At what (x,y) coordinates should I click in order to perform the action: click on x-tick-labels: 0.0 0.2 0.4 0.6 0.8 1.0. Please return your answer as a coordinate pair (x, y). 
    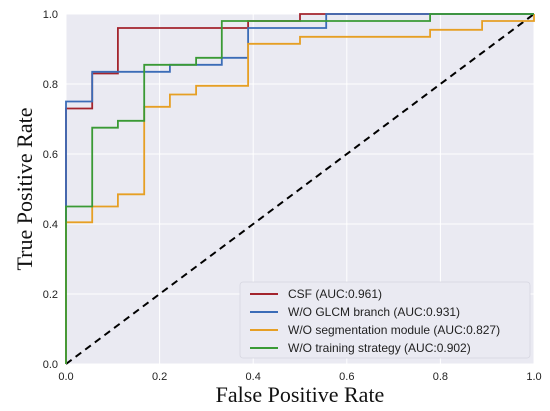
    Looking at the image, I should click on (299, 377).